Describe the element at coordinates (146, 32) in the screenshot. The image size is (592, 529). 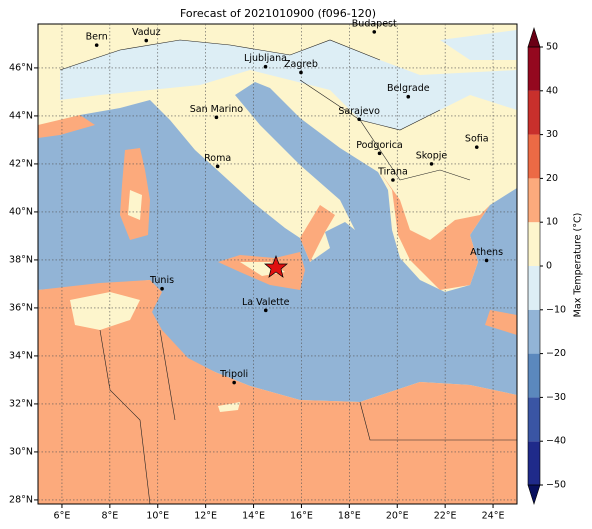
I see `city-label: Vaduz` at that location.